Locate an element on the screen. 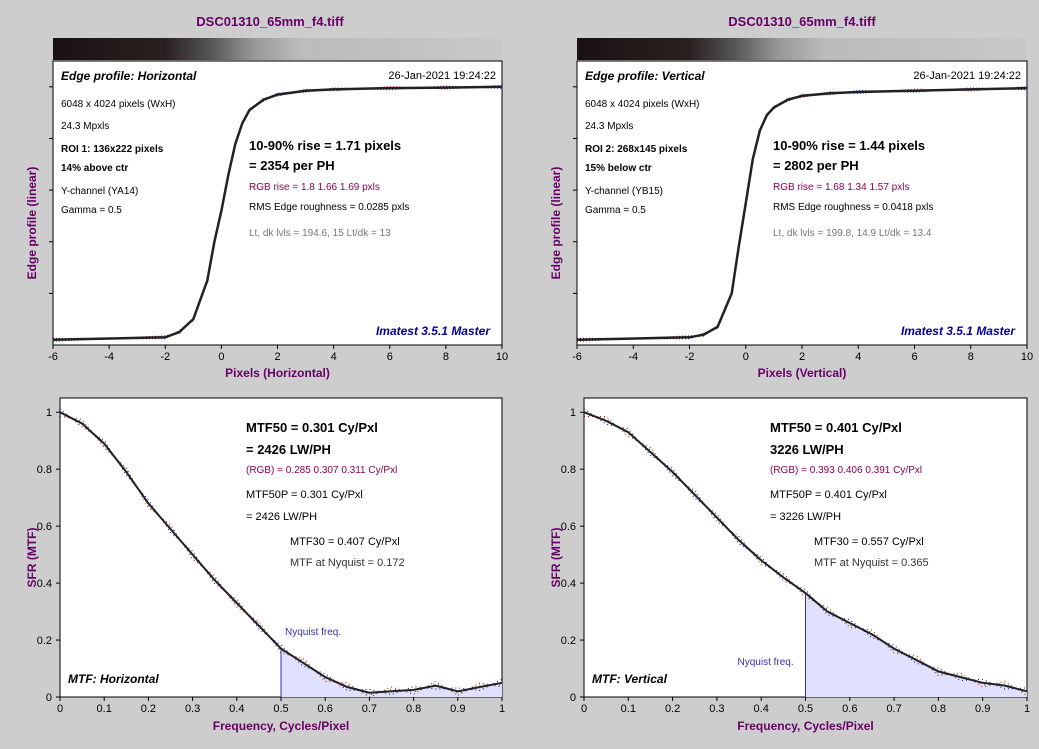 This screenshot has width=1039, height=749. edge-plot-label: Edge profile: Horizontal is located at coordinates (129, 76).